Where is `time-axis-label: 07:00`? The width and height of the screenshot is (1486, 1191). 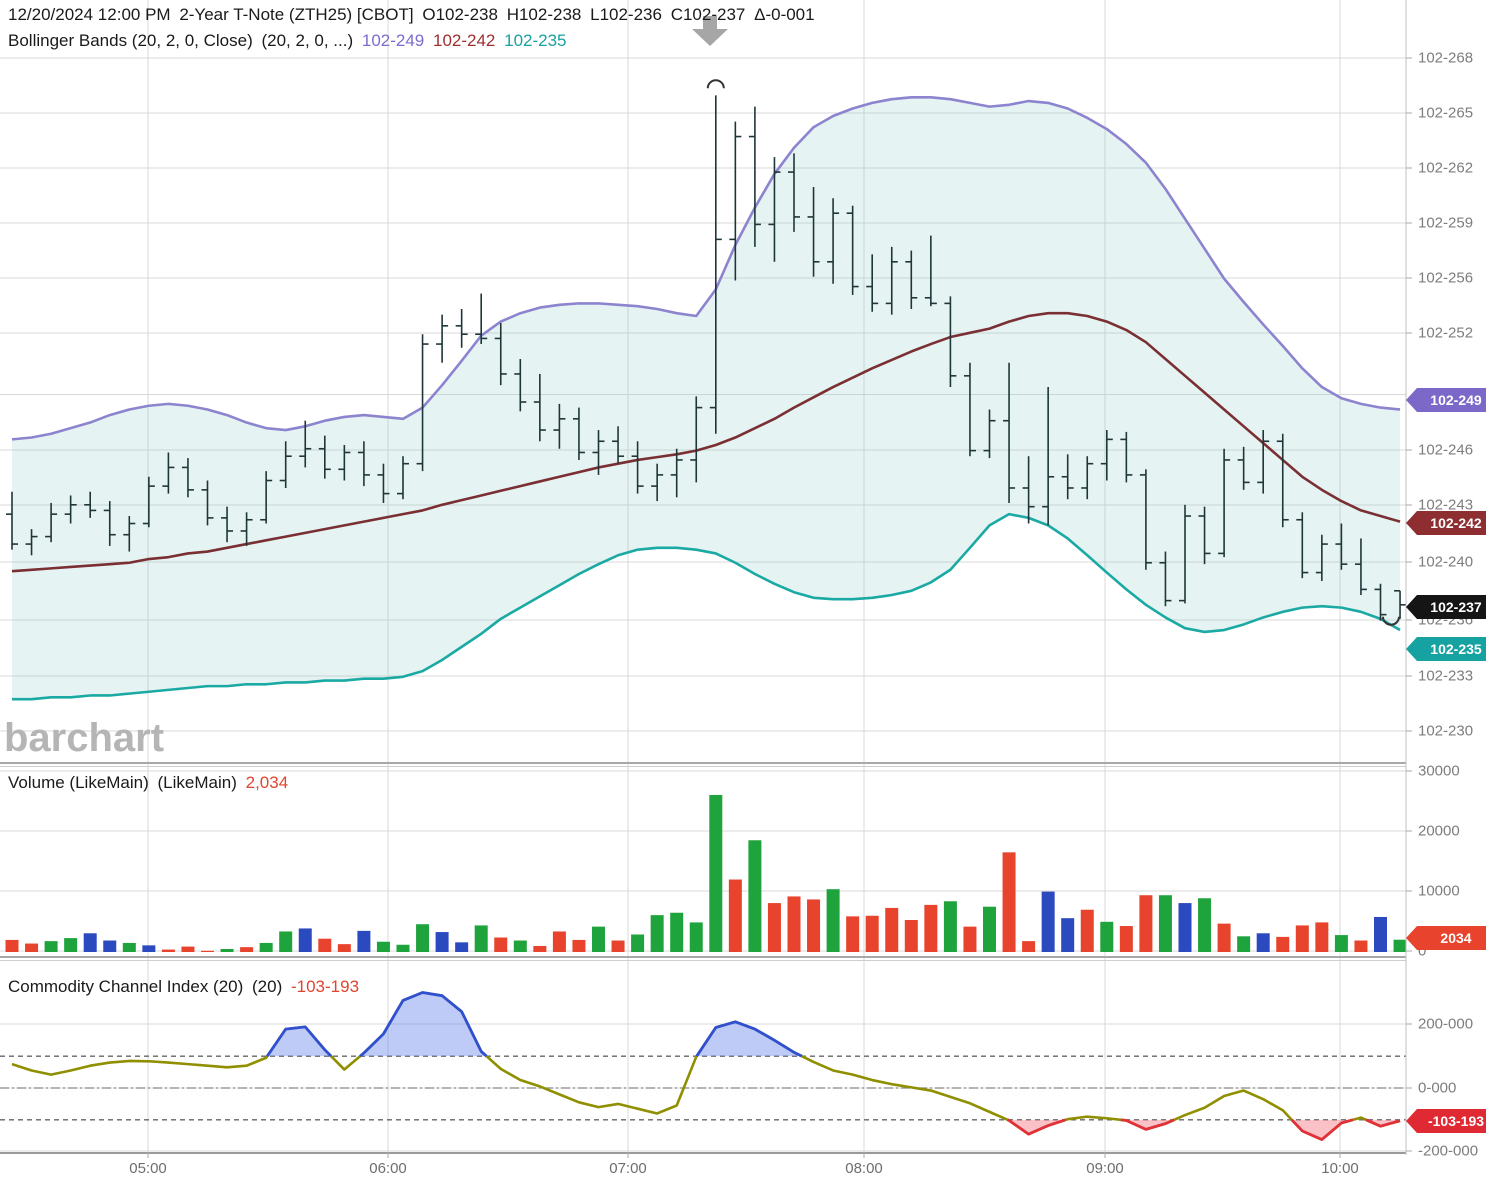 time-axis-label: 07:00 is located at coordinates (628, 1168).